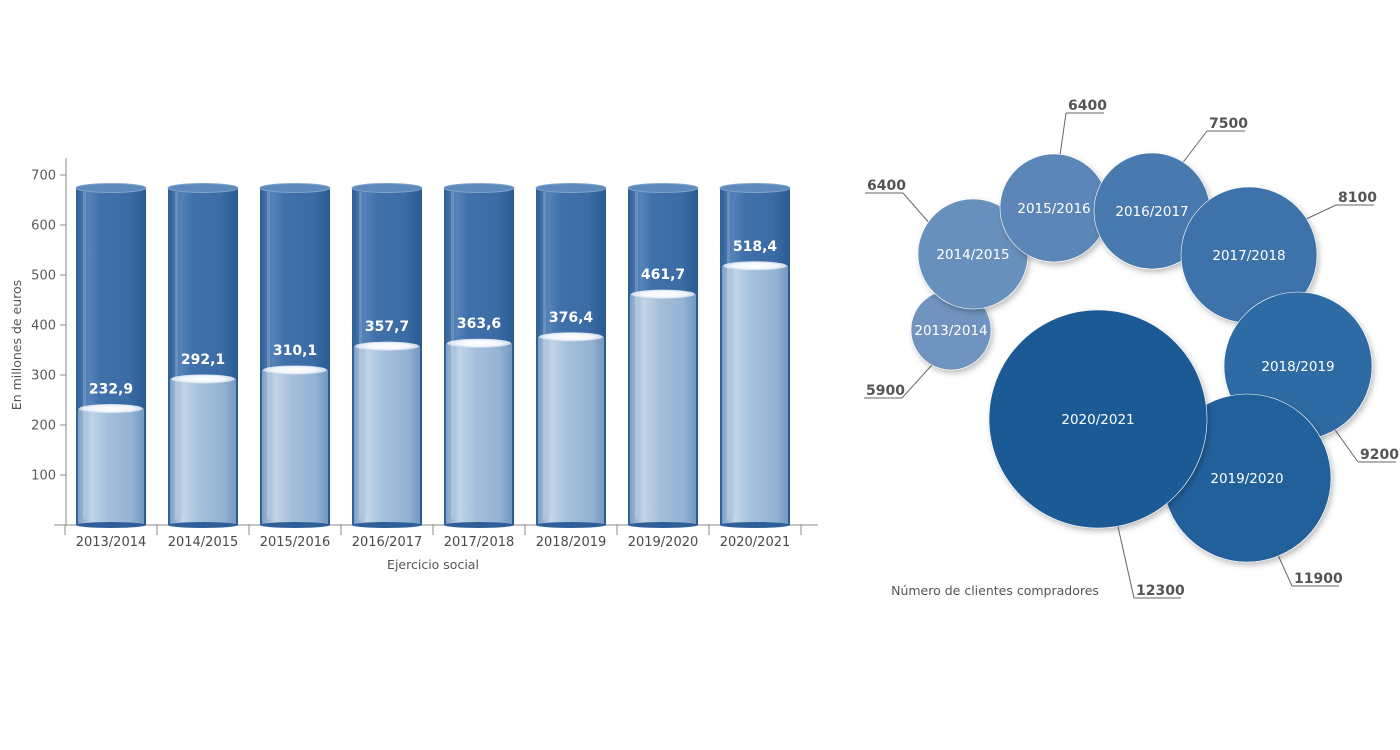 The width and height of the screenshot is (1400, 750). I want to click on bubble-label: 2015/2016, so click(1053, 209).